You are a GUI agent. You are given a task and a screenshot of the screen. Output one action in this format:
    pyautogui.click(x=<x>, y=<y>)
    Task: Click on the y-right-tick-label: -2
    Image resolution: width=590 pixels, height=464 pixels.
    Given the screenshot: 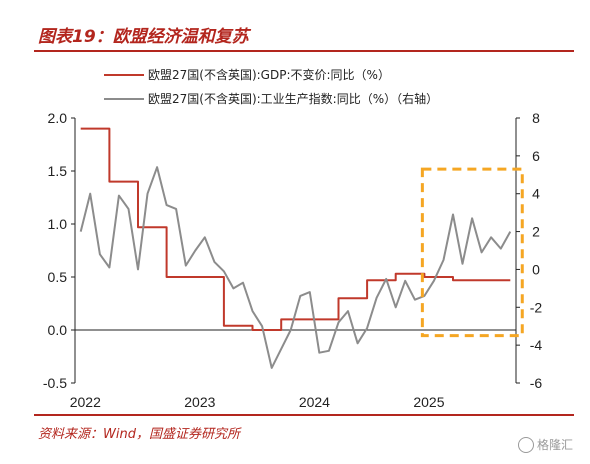 What is the action you would take?
    pyautogui.click(x=536, y=307)
    